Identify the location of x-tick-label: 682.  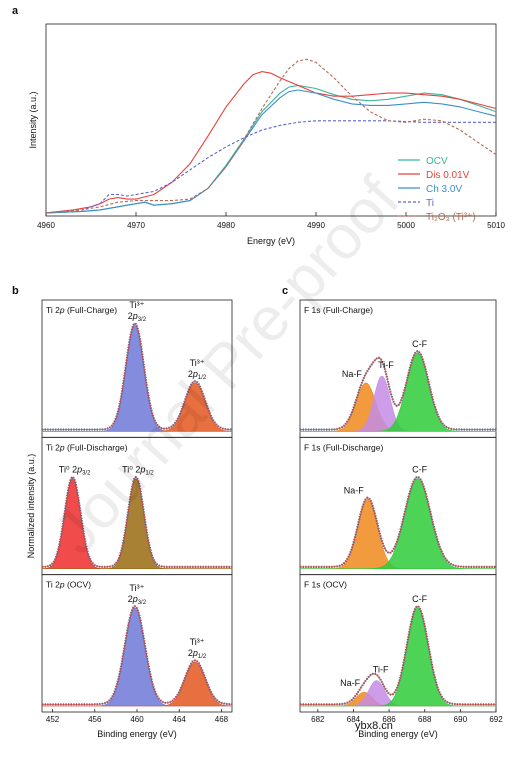
(318, 719).